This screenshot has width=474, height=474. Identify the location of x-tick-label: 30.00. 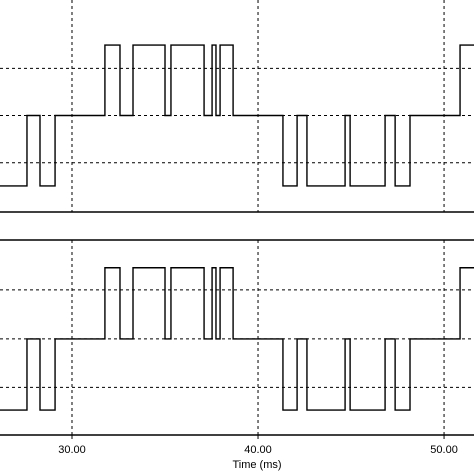
(72, 450).